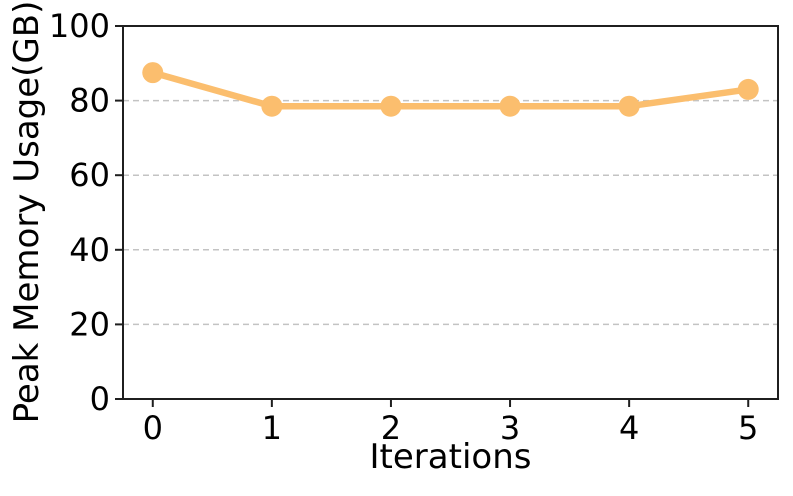 This screenshot has height=496, width=793. I want to click on series-line, so click(450, 89).